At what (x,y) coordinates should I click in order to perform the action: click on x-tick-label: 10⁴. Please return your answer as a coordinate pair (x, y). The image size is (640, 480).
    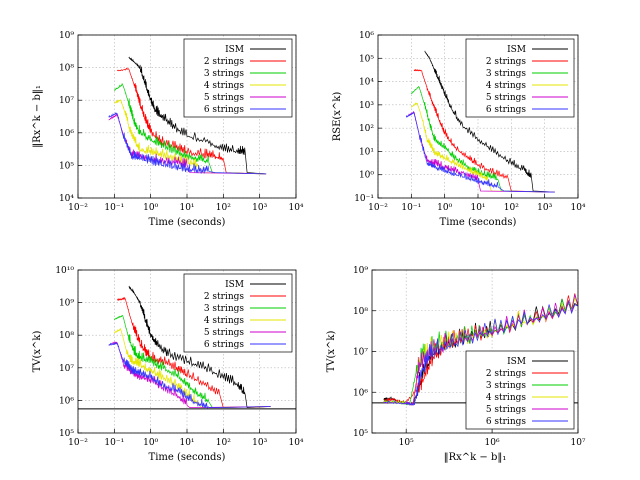
    Looking at the image, I should click on (295, 443).